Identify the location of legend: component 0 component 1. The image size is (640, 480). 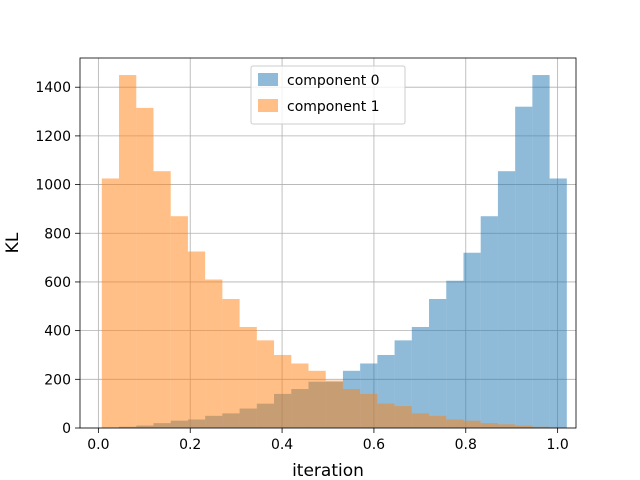
(328, 95).